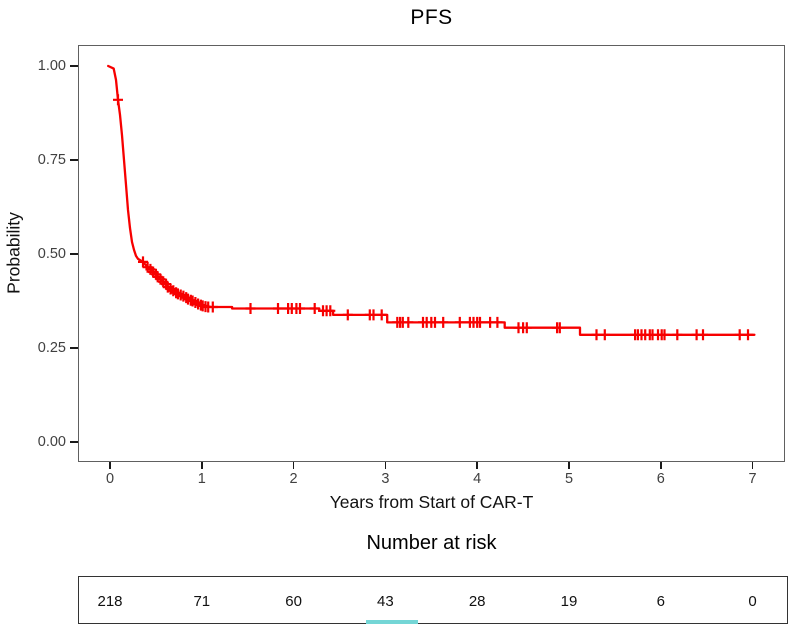 This screenshot has width=795, height=634. Describe the element at coordinates (385, 479) in the screenshot. I see `x-tick-label: 3` at that location.